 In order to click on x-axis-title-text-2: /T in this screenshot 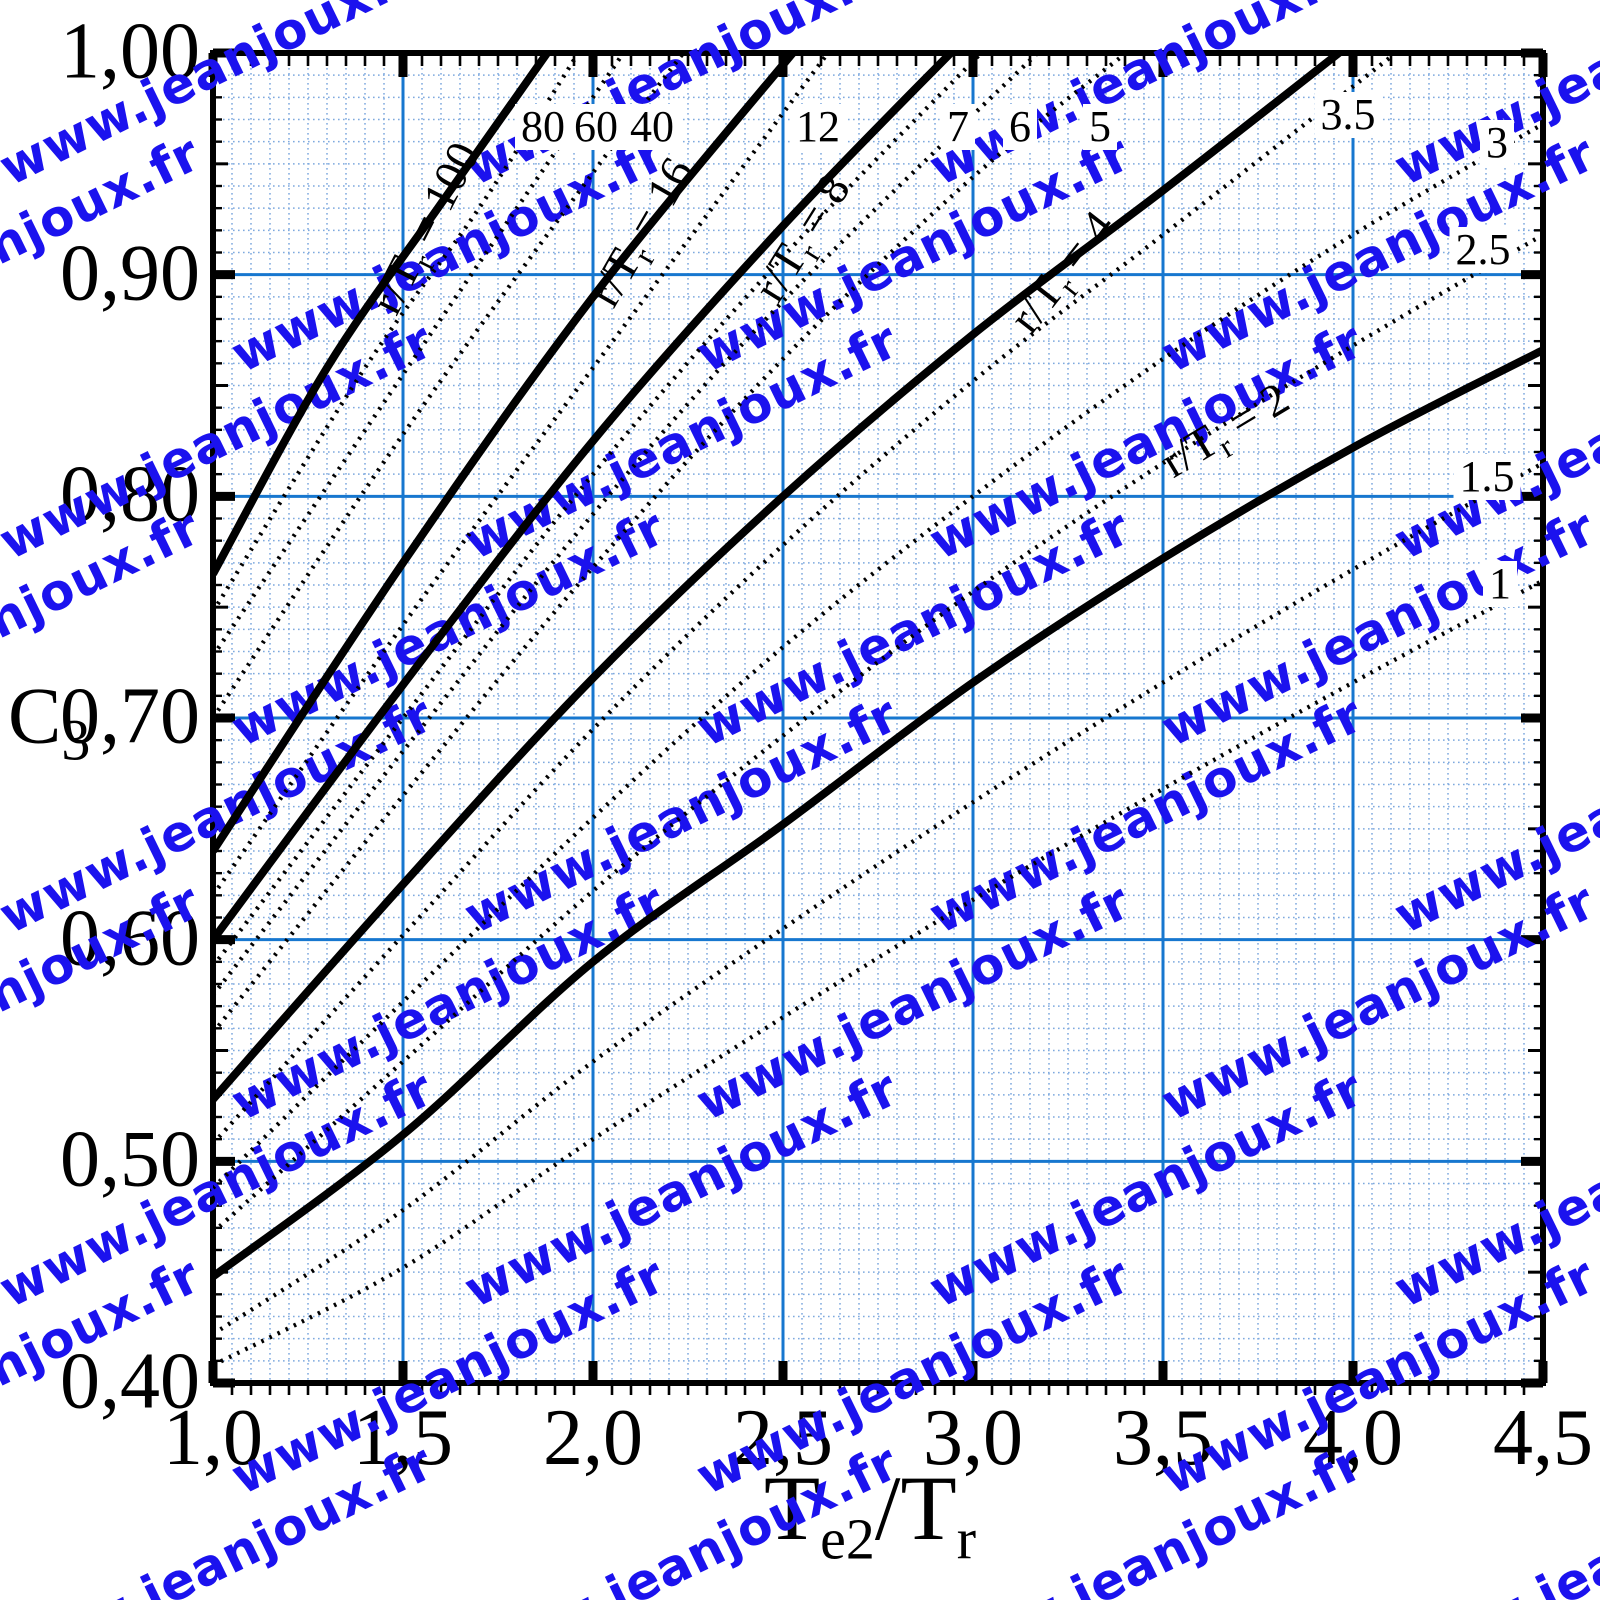, I will do `click(915, 1508)`.